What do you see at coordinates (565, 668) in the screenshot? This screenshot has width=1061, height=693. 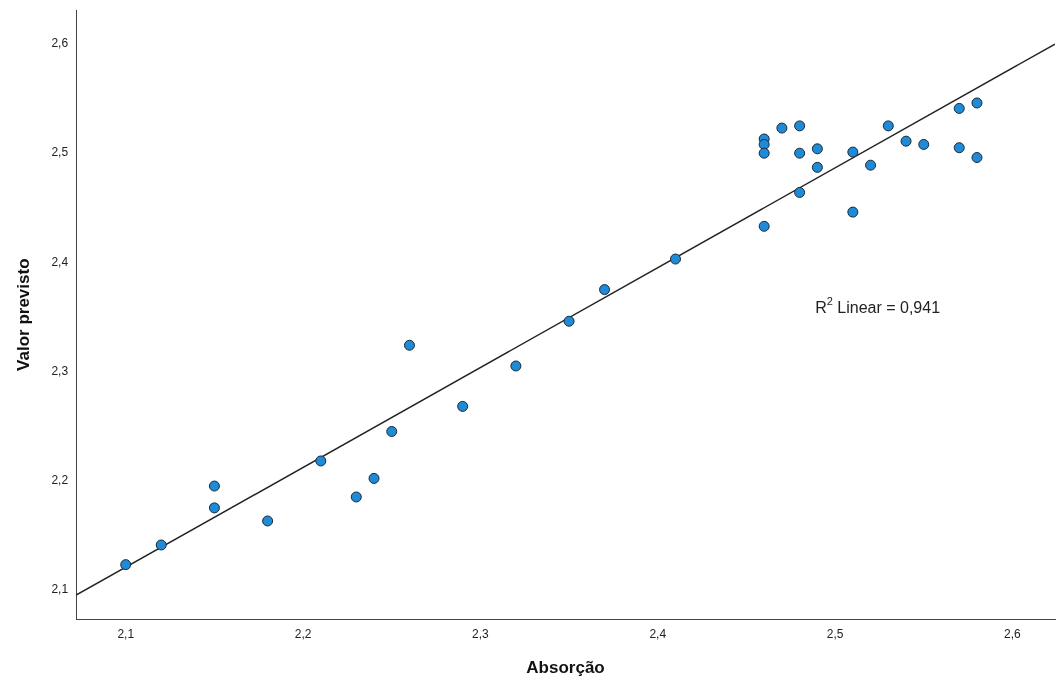 I see `x-axis-title: Absorção` at bounding box center [565, 668].